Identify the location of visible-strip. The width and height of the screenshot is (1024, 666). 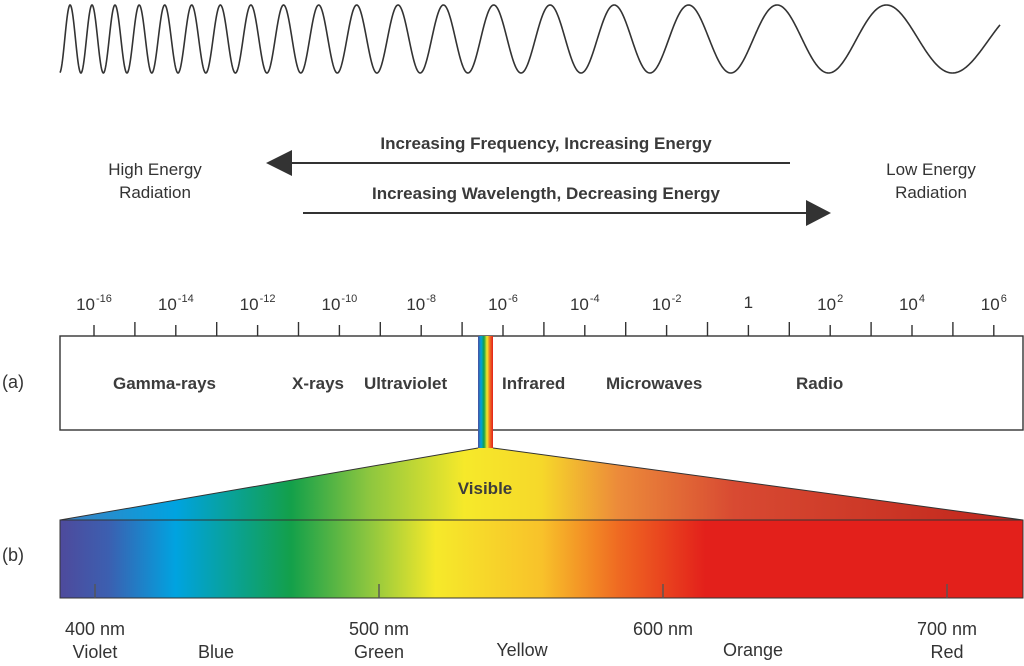
(485, 392).